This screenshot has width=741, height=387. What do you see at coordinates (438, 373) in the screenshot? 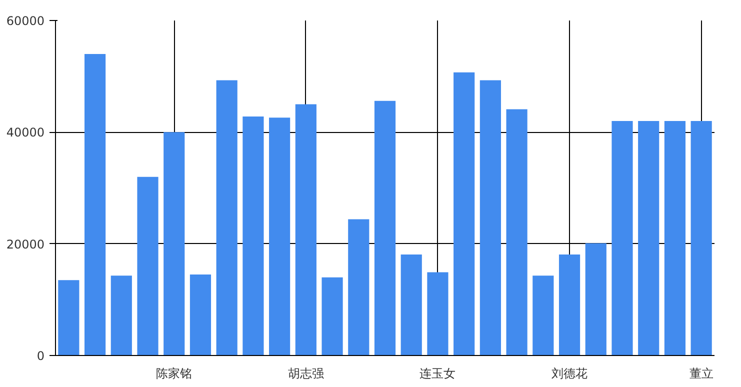
I see `x-tick-label: 连玉女` at bounding box center [438, 373].